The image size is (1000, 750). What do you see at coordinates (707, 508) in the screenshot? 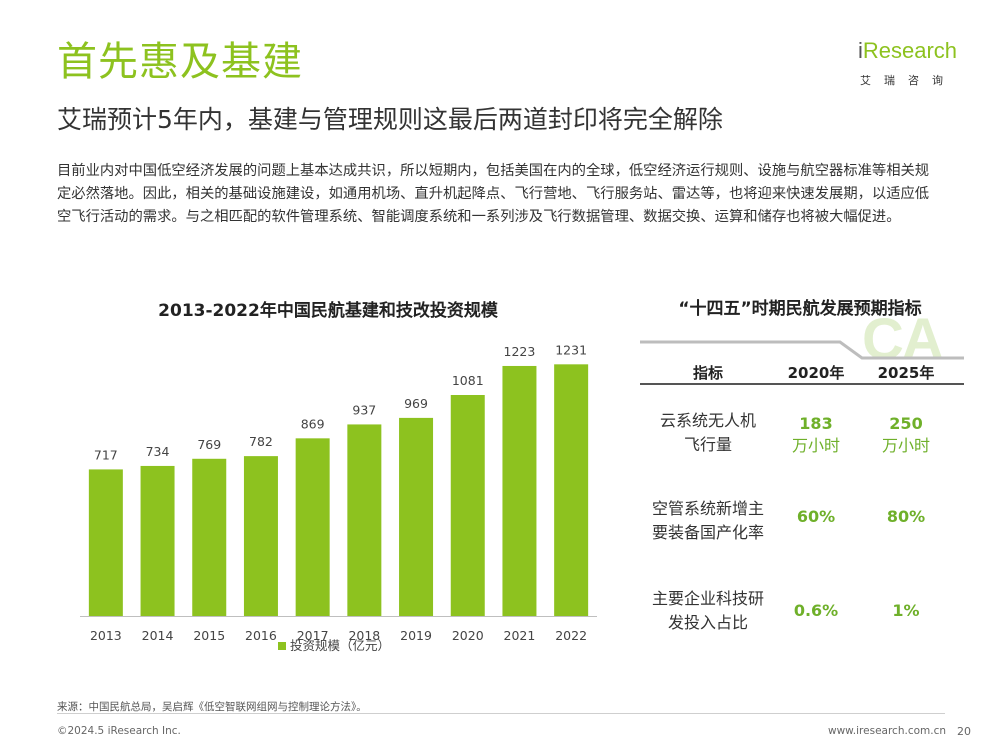
I see `row-label-line: 空管系统新增主` at bounding box center [707, 508].